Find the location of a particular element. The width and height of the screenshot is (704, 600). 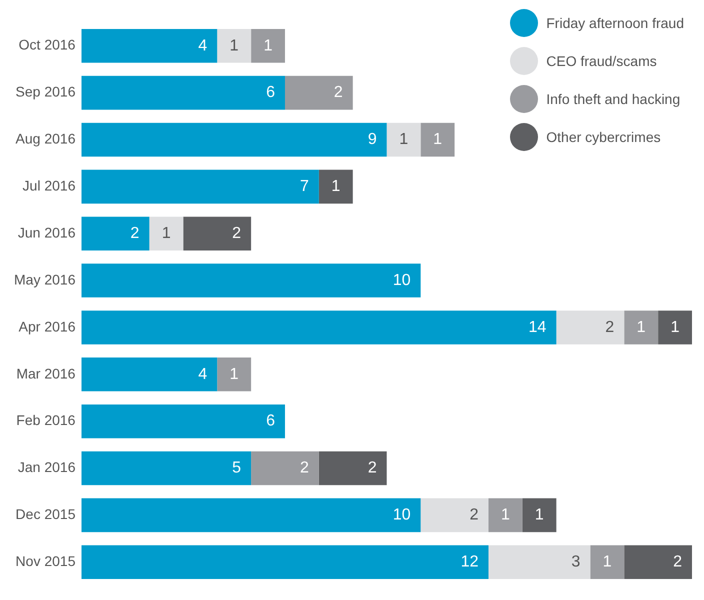

legend-label: Friday afternoon fraud is located at coordinates (615, 23).